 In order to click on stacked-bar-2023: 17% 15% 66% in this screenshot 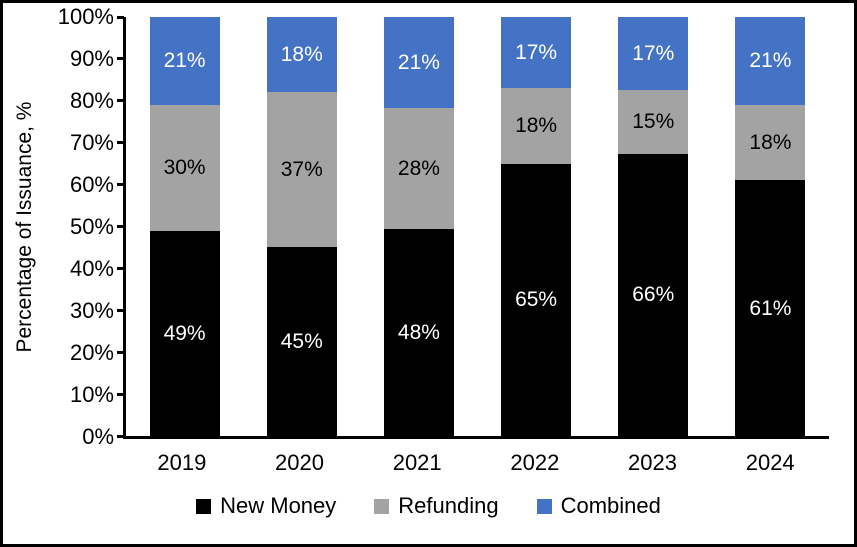, I will do `click(653, 226)`.